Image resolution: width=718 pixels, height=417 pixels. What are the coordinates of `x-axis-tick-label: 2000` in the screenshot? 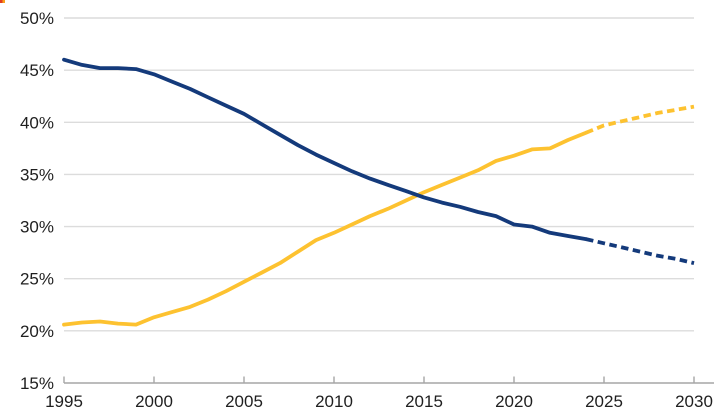 It's located at (154, 401).